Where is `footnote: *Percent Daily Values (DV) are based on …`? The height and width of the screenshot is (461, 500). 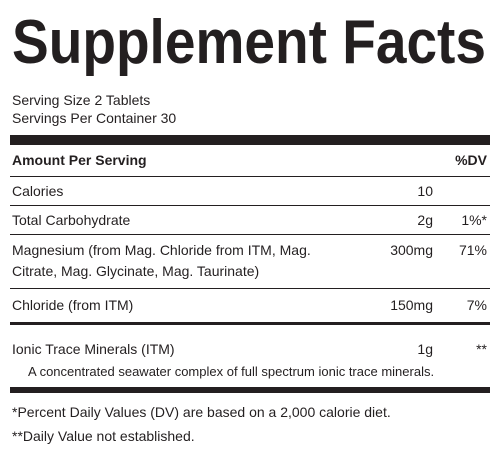
footnote: *Percent Daily Values (DV) are based on … is located at coordinates (201, 412).